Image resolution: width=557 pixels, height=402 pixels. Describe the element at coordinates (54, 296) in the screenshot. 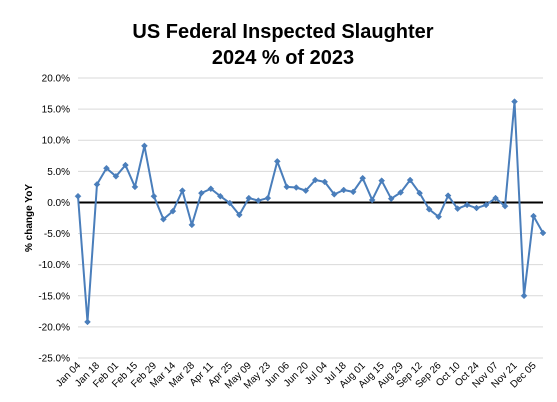

I see `y-tick-label: -15.0%` at that location.